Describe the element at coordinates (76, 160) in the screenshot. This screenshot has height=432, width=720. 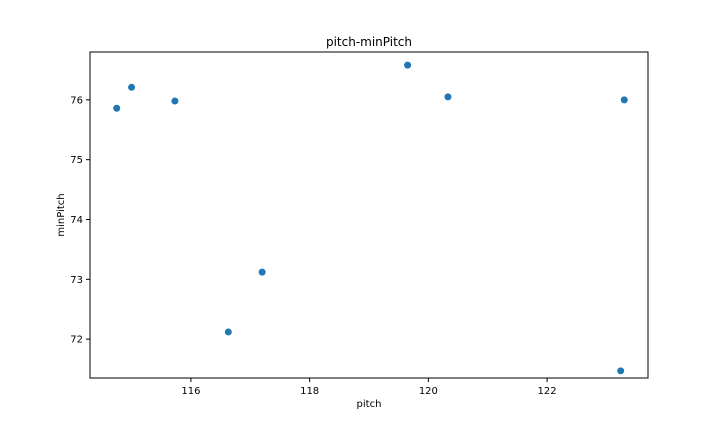
I see `y-tick-label: 75` at that location.